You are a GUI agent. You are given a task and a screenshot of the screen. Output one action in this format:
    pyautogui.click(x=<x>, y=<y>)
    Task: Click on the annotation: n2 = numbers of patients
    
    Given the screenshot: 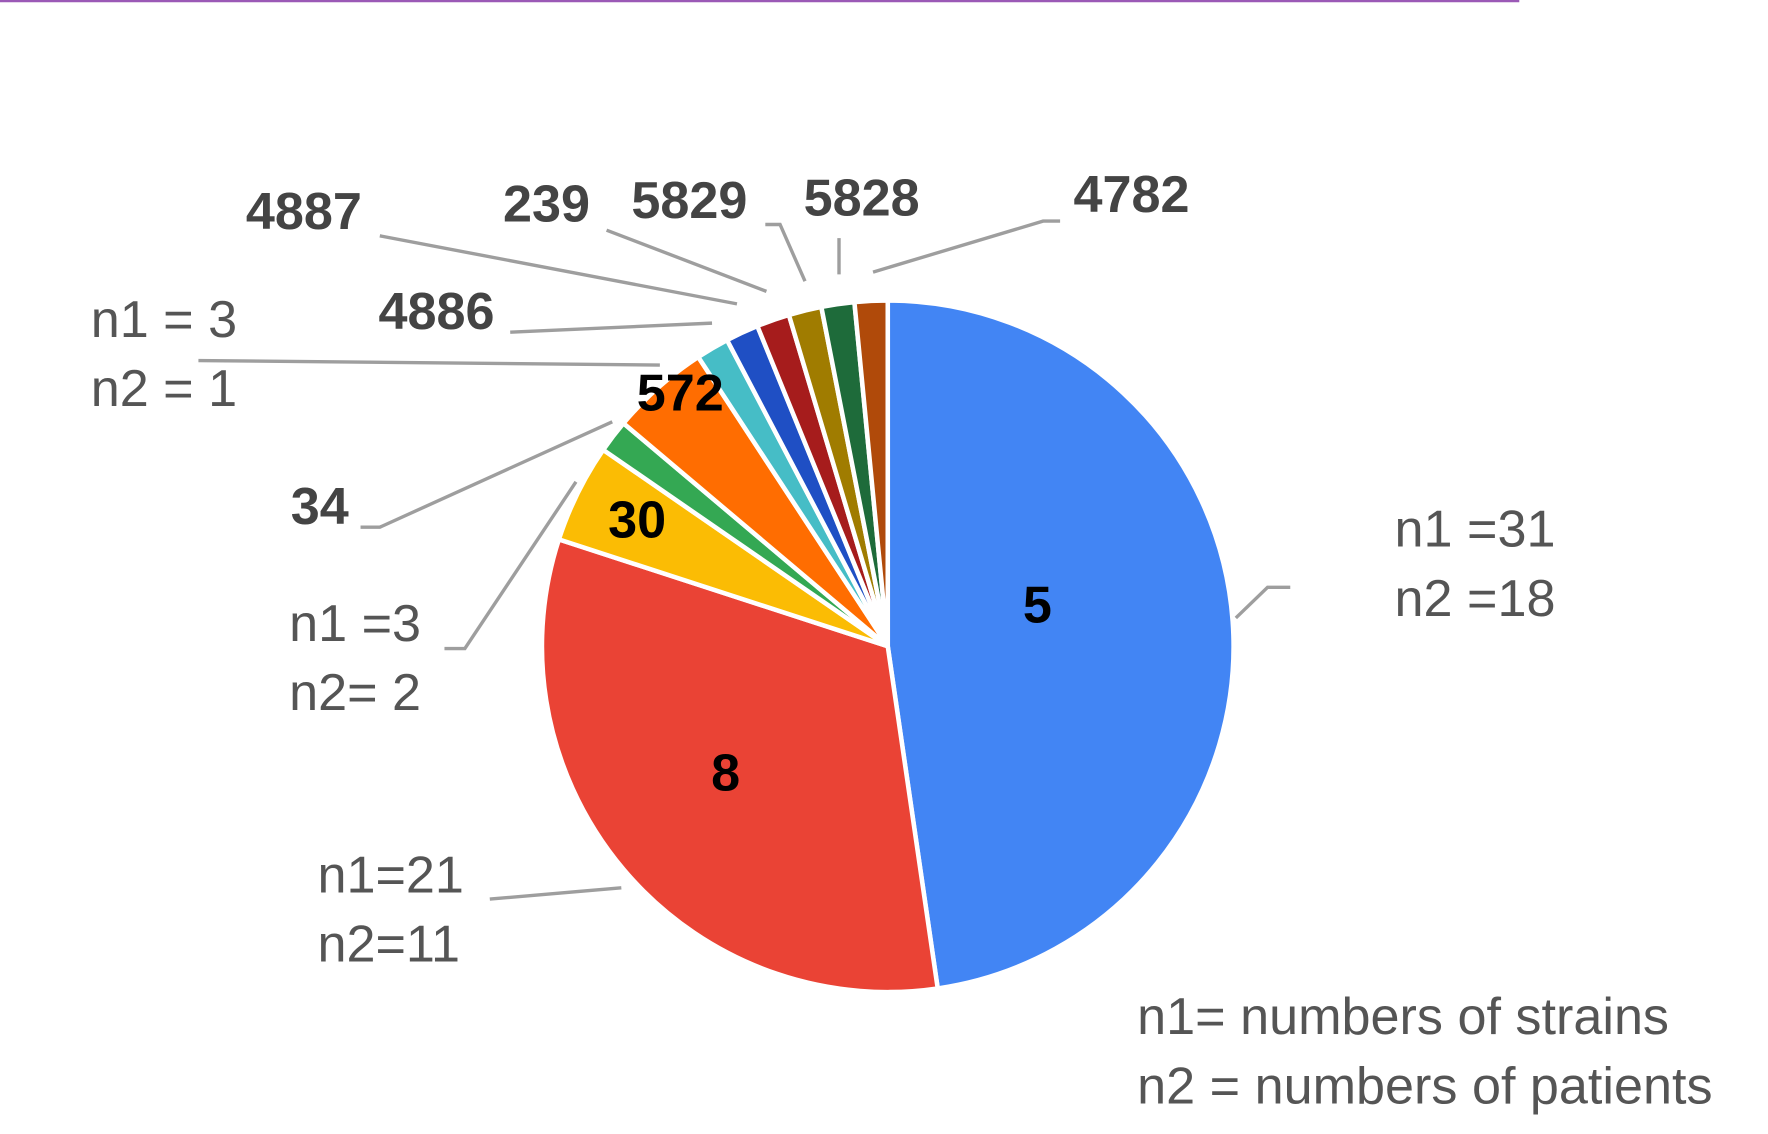 What is the action you would take?
    pyautogui.click(x=1424, y=1086)
    